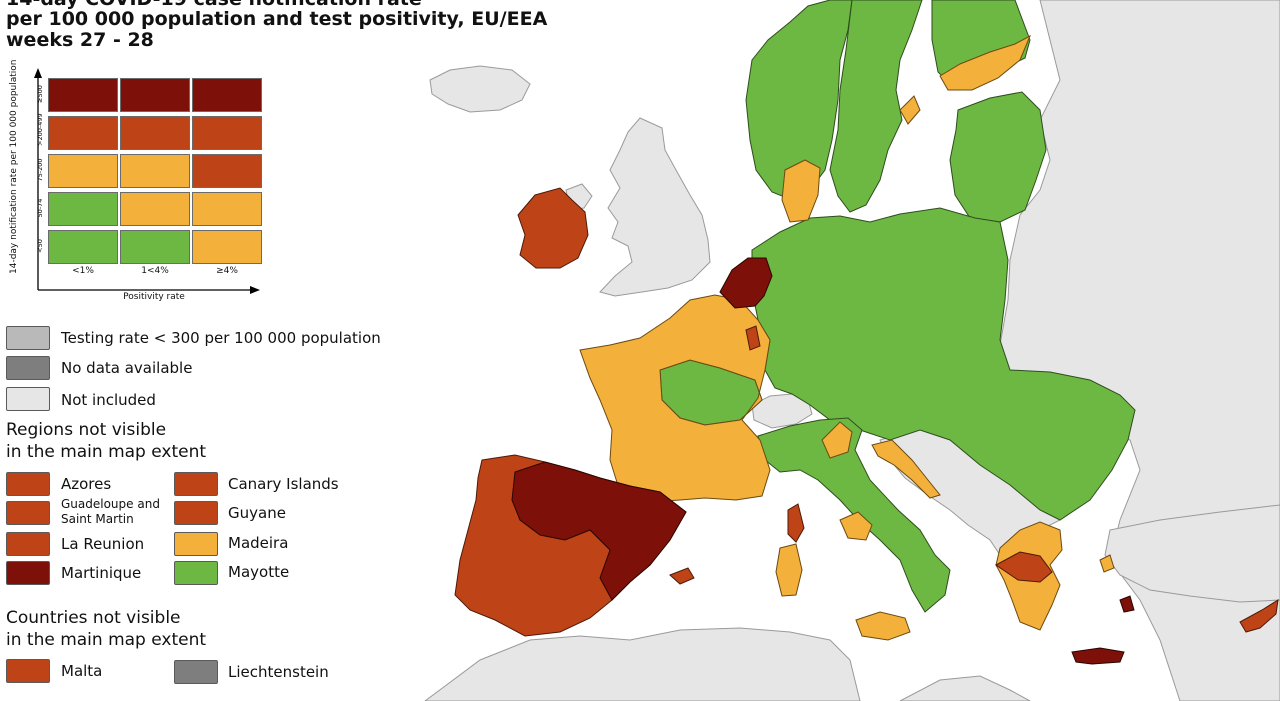 The height and width of the screenshot is (701, 1280). I want to click on legend-cell-r0-c2, so click(227, 95).